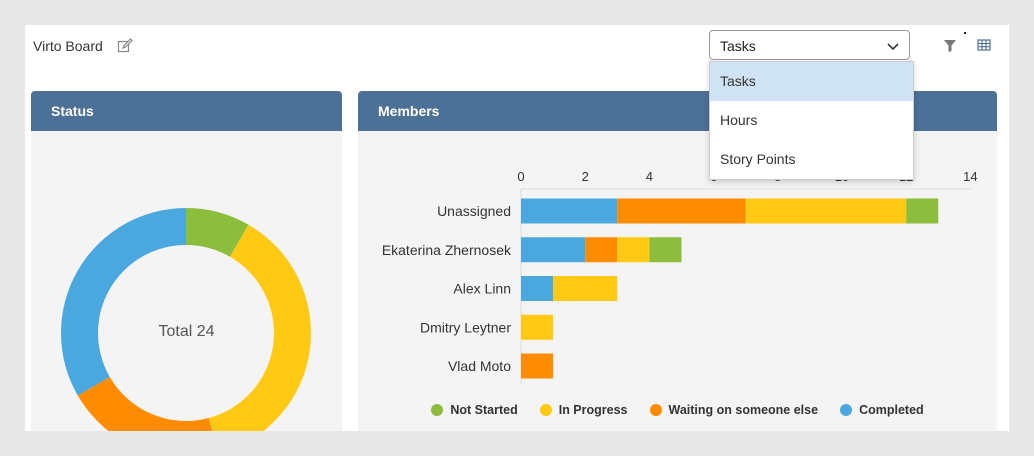 The image size is (1034, 456). I want to click on y-category-label: Vlad Moto, so click(479, 366).